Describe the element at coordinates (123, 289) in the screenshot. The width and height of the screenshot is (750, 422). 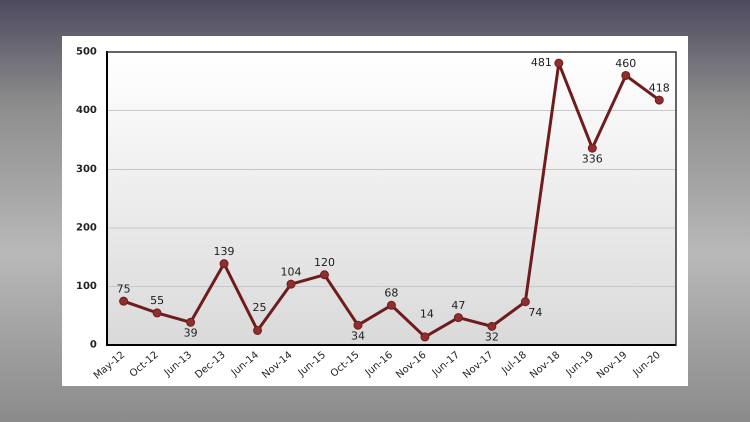
I see `data-label: 75` at that location.